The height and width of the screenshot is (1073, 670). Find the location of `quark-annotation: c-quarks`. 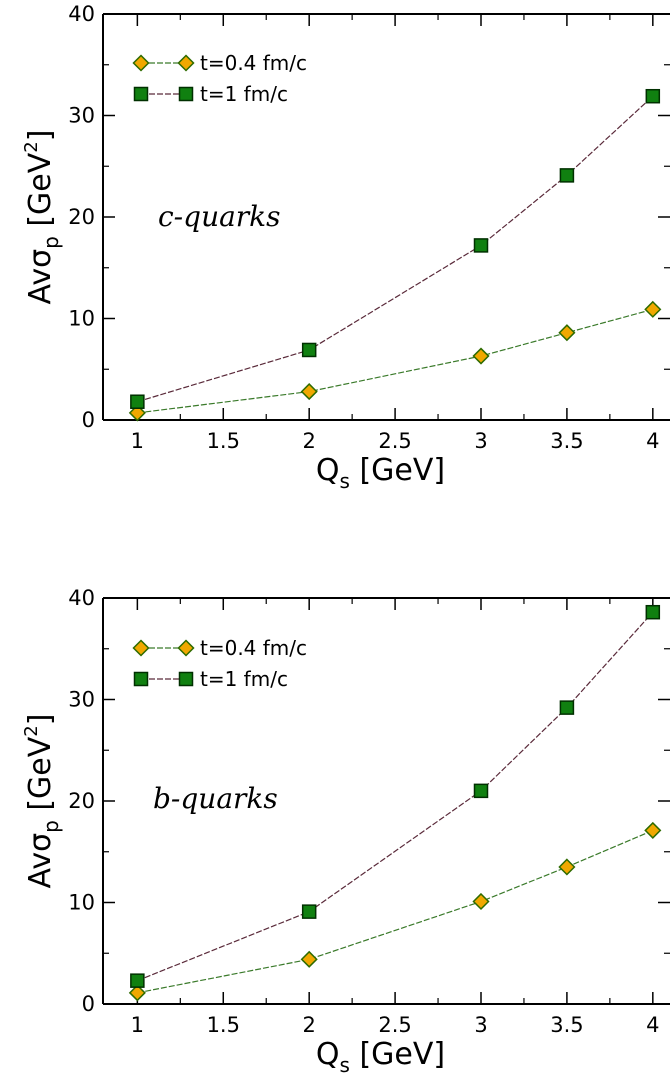

quark-annotation: c-quarks is located at coordinates (219, 216).